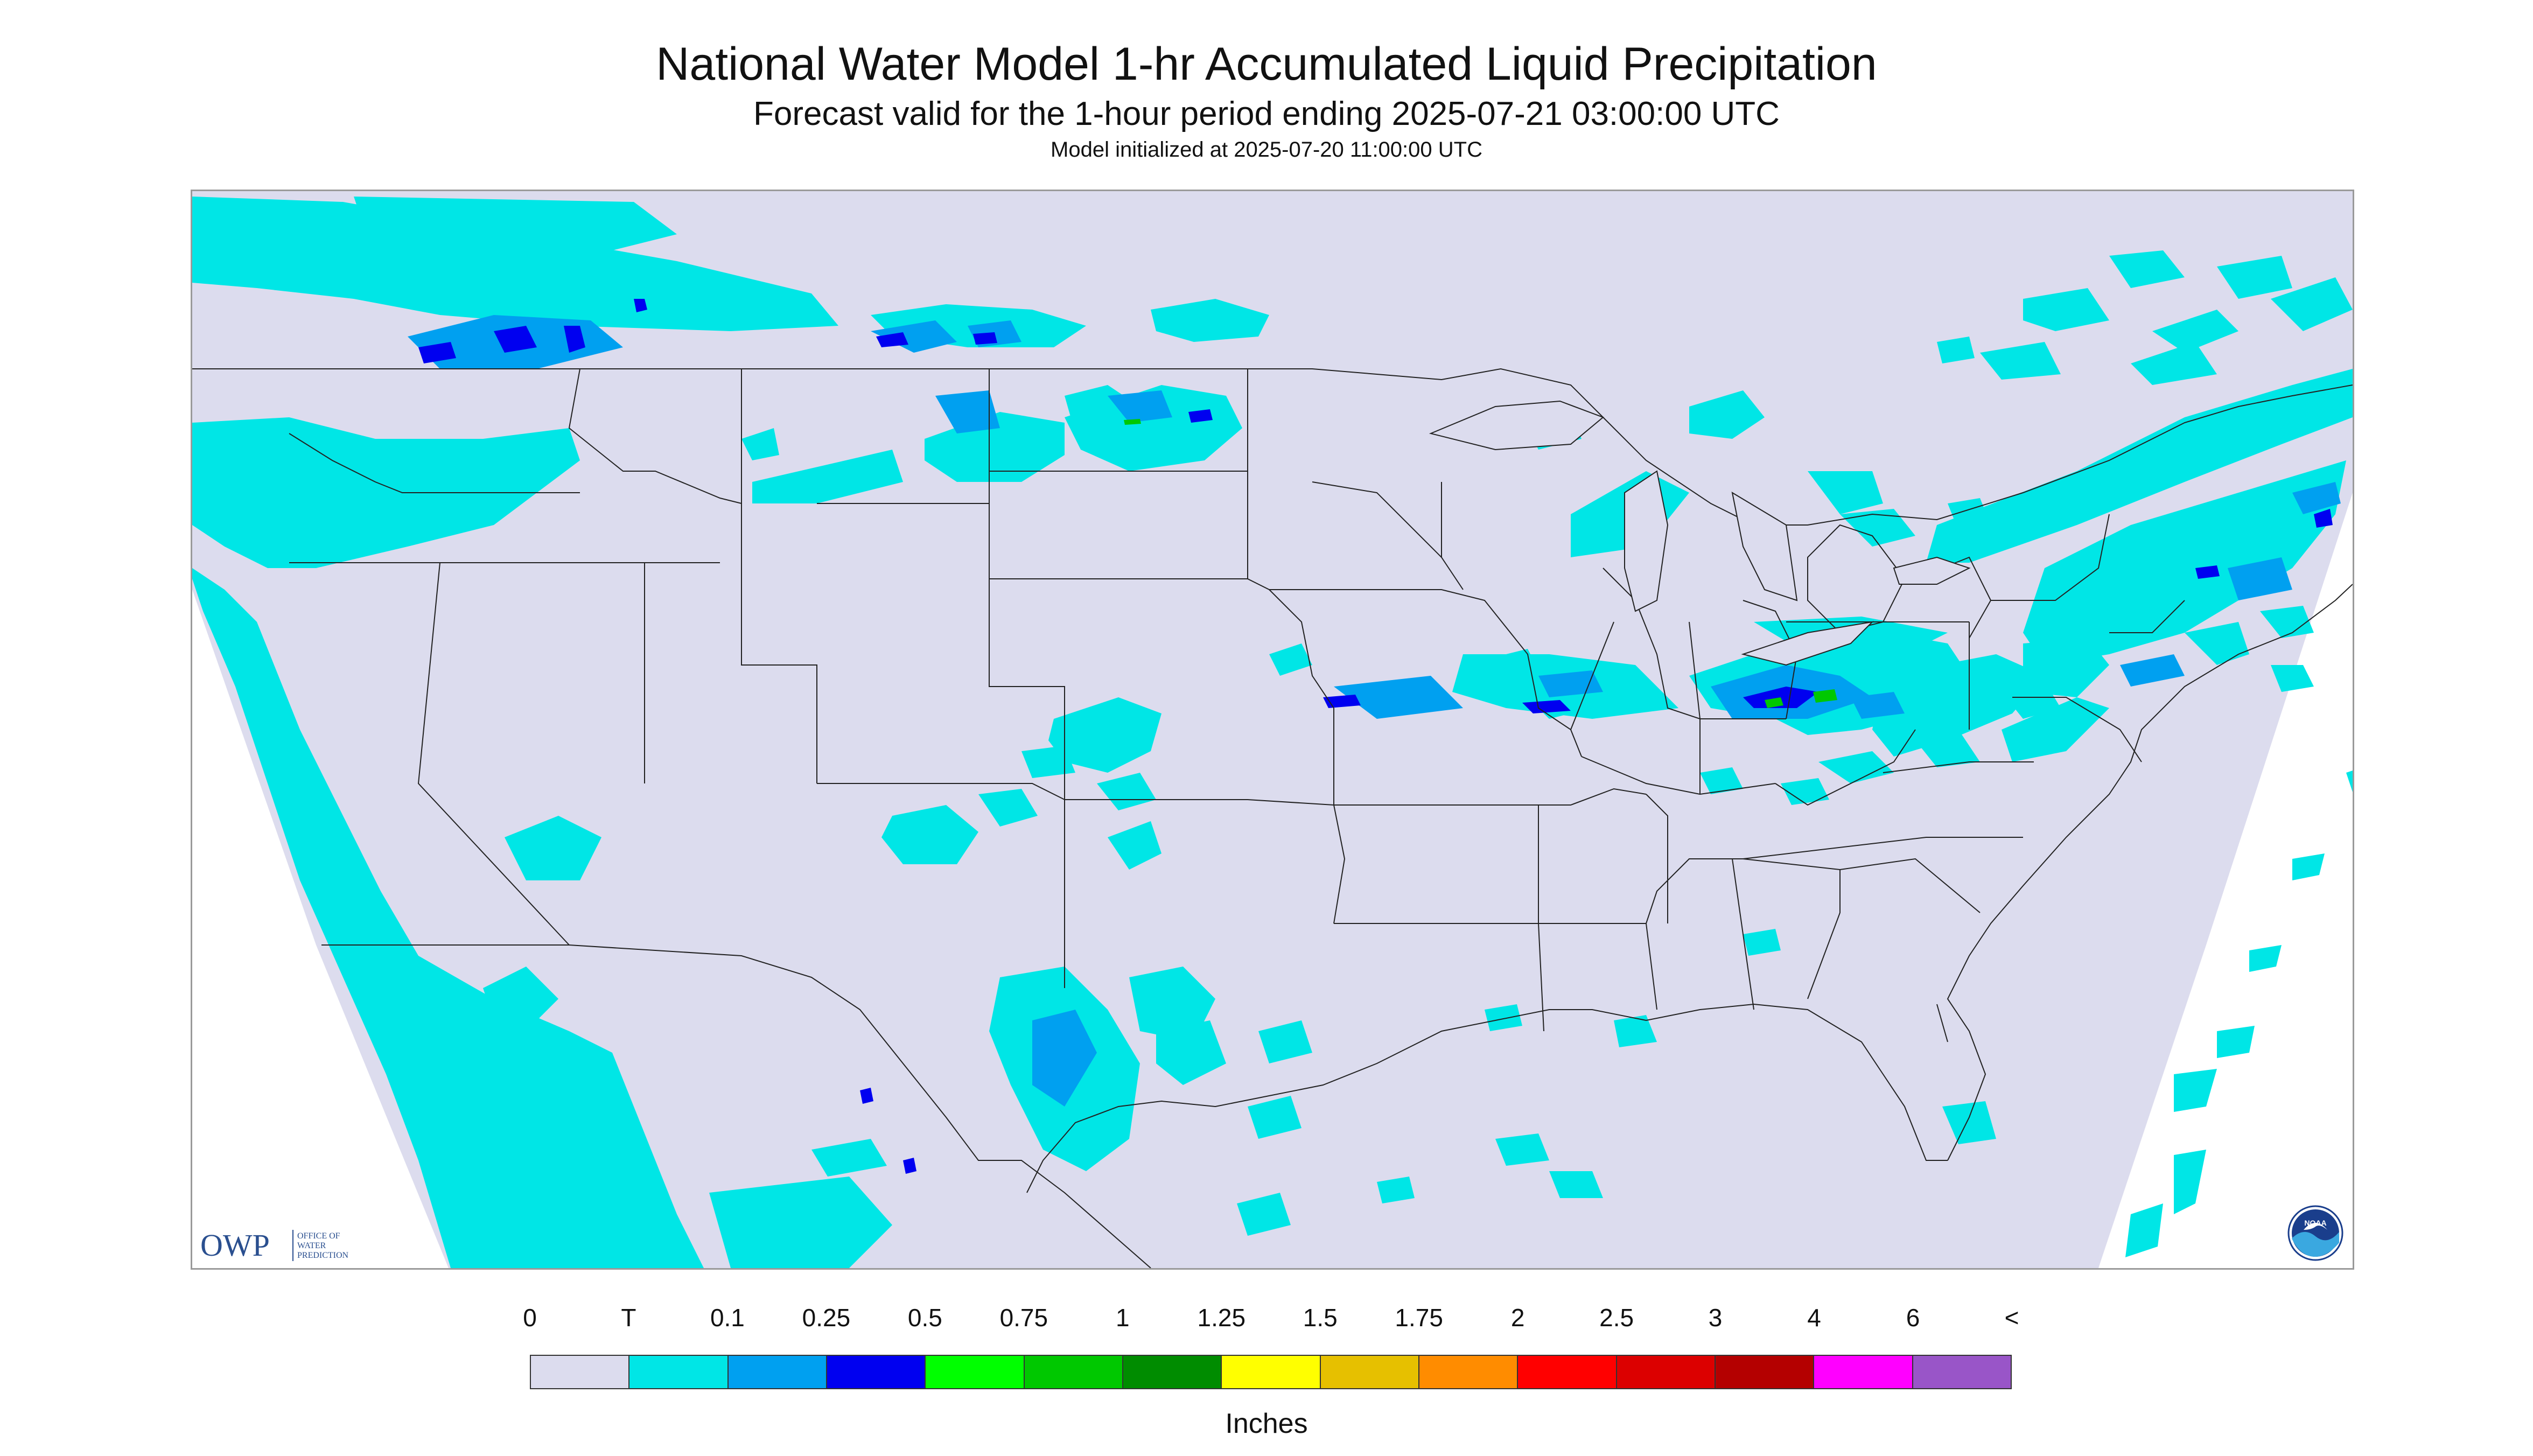 The height and width of the screenshot is (1456, 2533). What do you see at coordinates (1700, 533) in the screenshot?
I see `great-lakes` at bounding box center [1700, 533].